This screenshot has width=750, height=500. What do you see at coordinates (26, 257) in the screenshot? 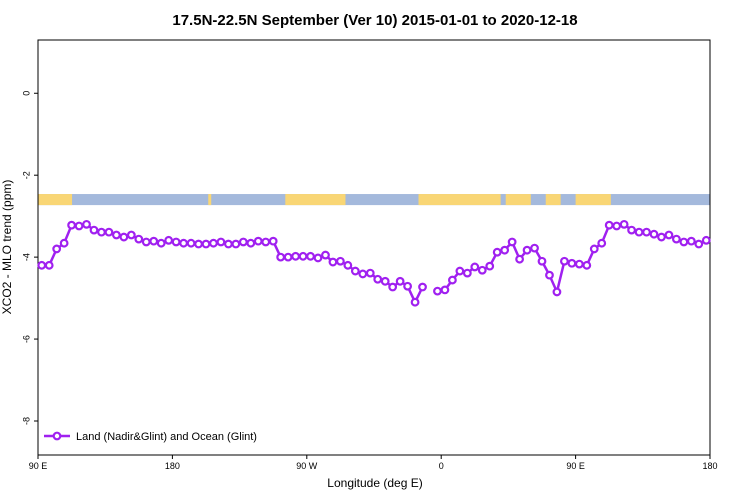
I see `y-tick-label: -4` at bounding box center [26, 257].